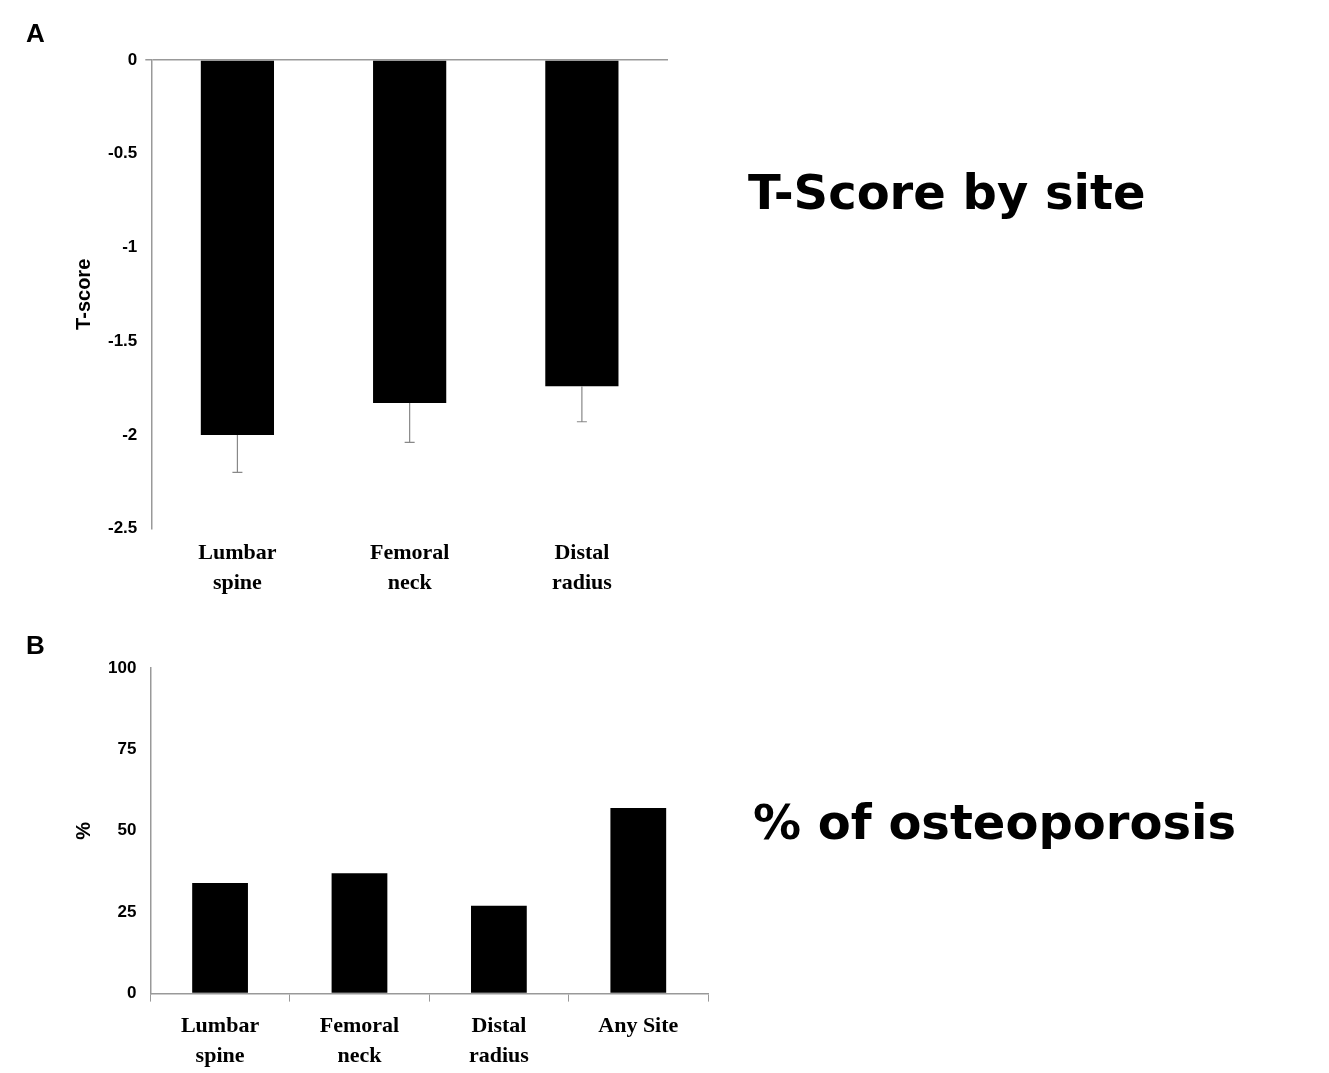 This screenshot has height=1073, width=1329. I want to click on y-tick-label: 50, so click(127, 830).